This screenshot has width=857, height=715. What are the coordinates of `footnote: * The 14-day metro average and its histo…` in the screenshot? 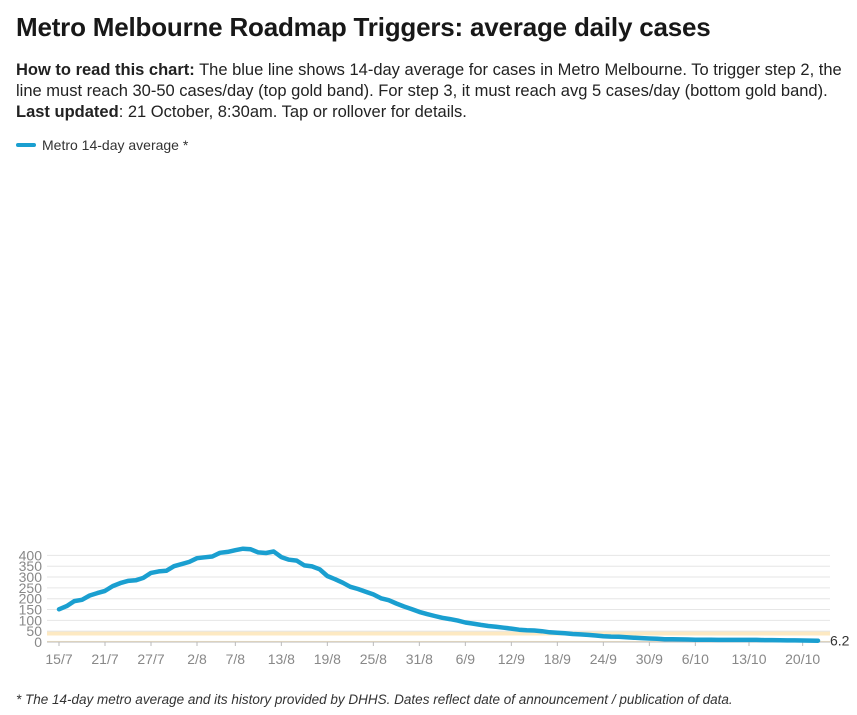 It's located at (374, 699).